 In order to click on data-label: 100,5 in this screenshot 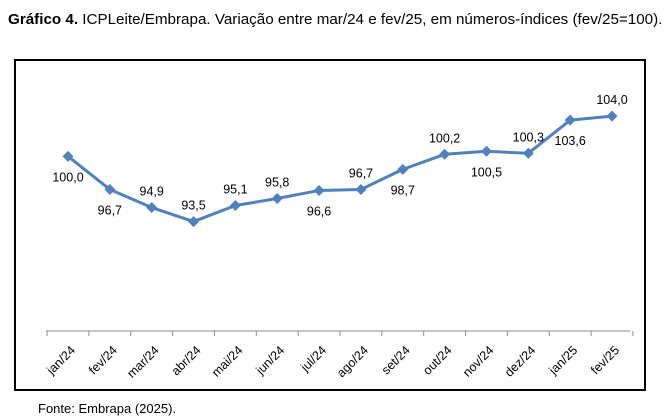, I will do `click(486, 172)`.